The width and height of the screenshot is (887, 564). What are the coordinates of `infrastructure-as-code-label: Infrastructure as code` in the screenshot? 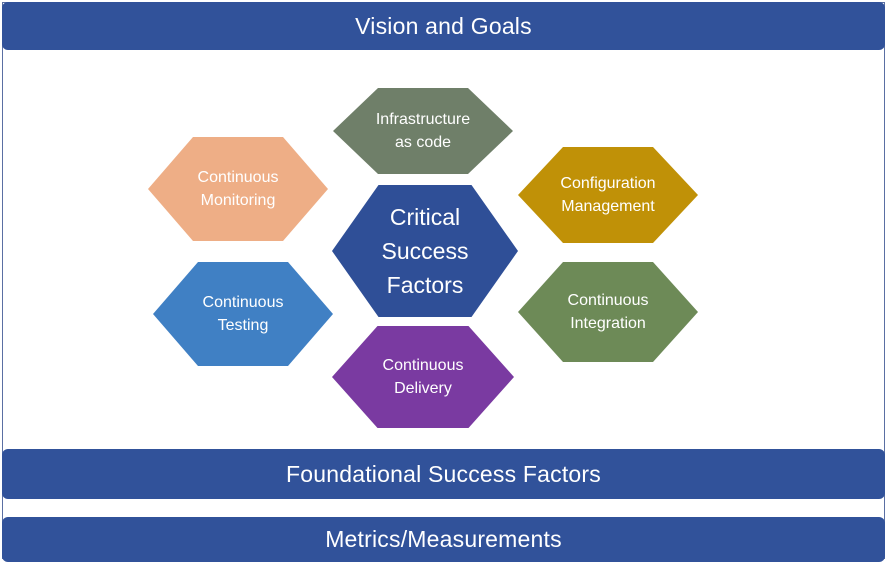 It's located at (423, 131).